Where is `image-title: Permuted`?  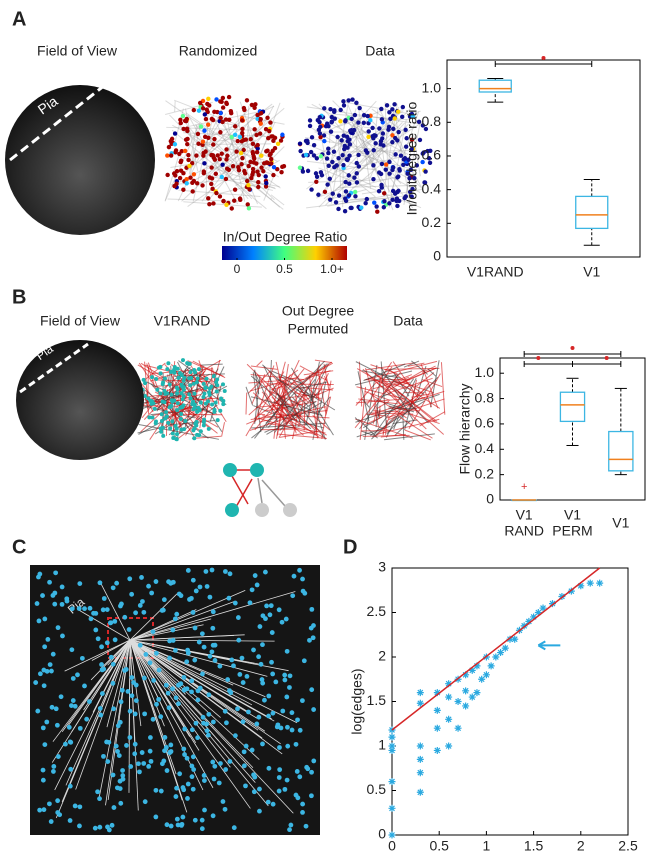 image-title: Permuted is located at coordinates (318, 329).